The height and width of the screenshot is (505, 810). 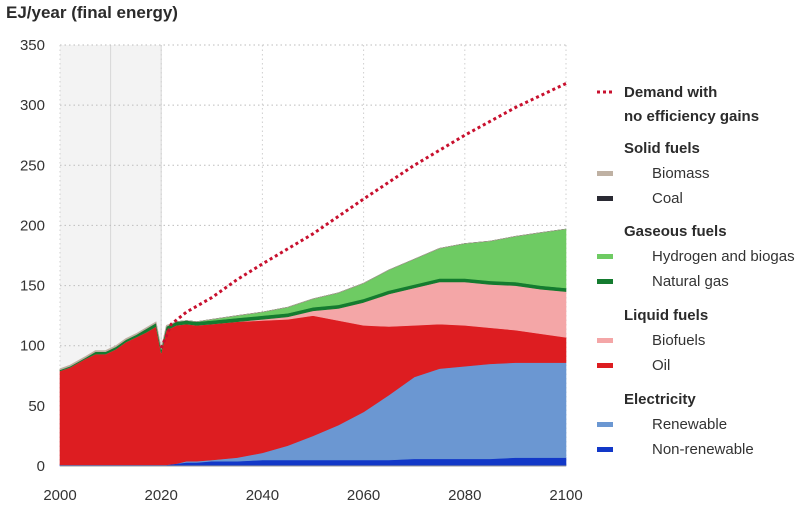 I want to click on x-tick-label: 2060, so click(x=363, y=495).